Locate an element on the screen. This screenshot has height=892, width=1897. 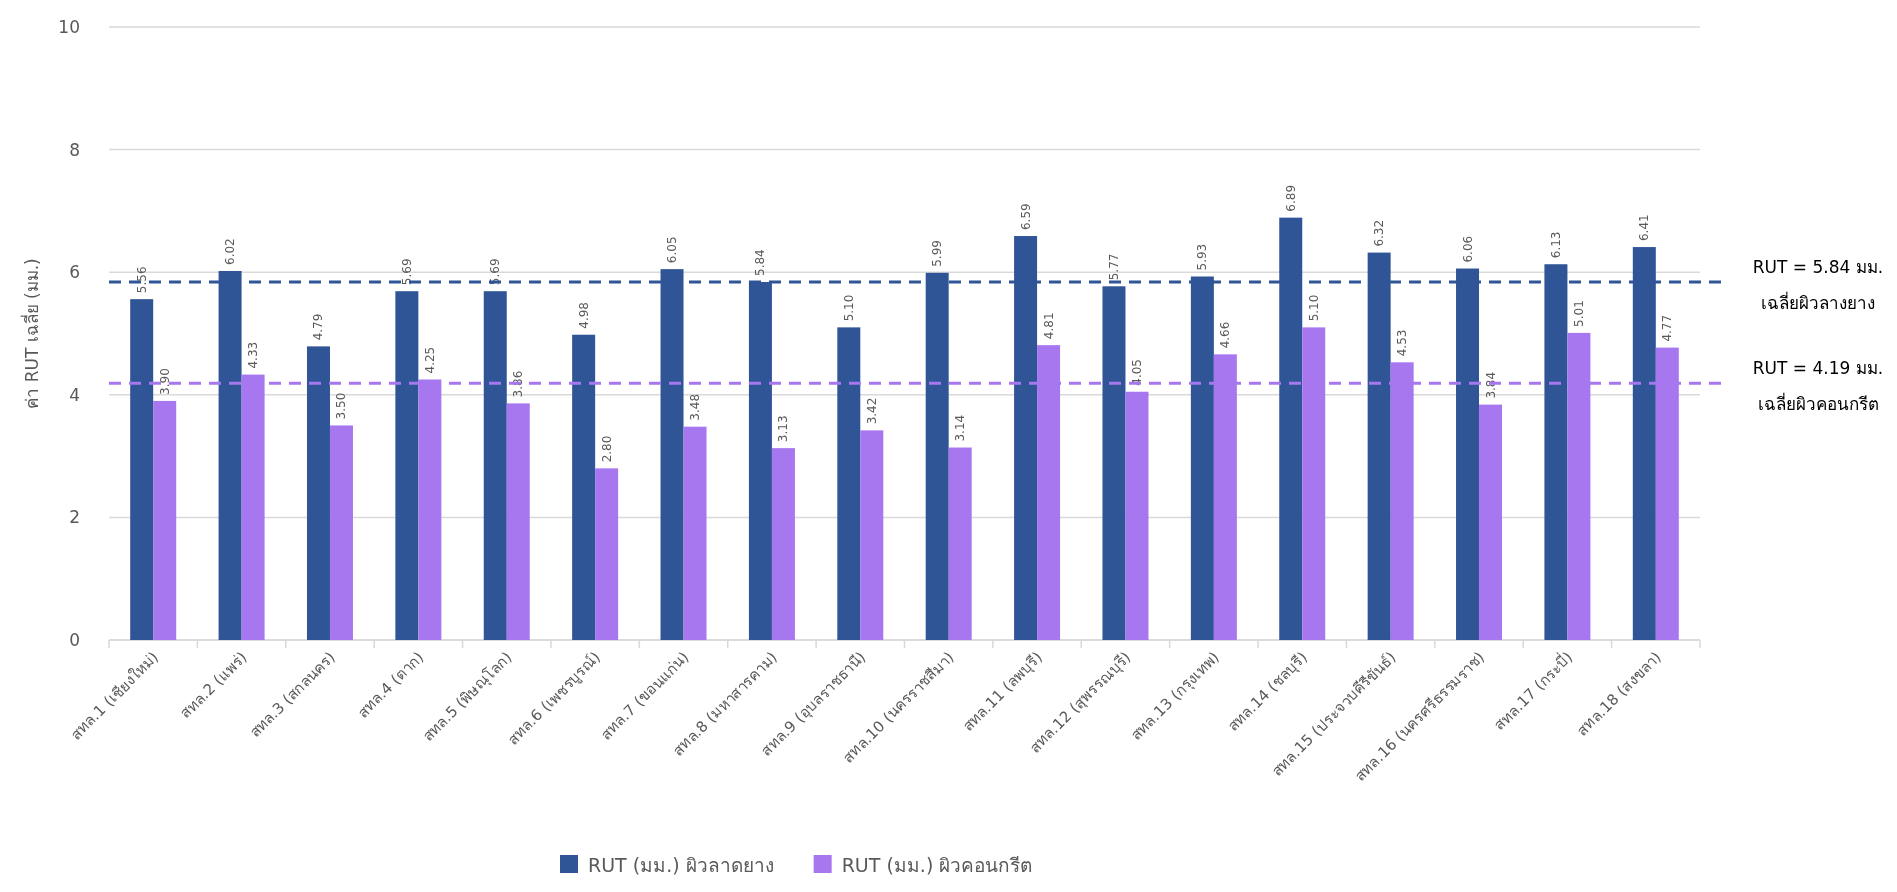
data-label: 4.77 is located at coordinates (1667, 328).